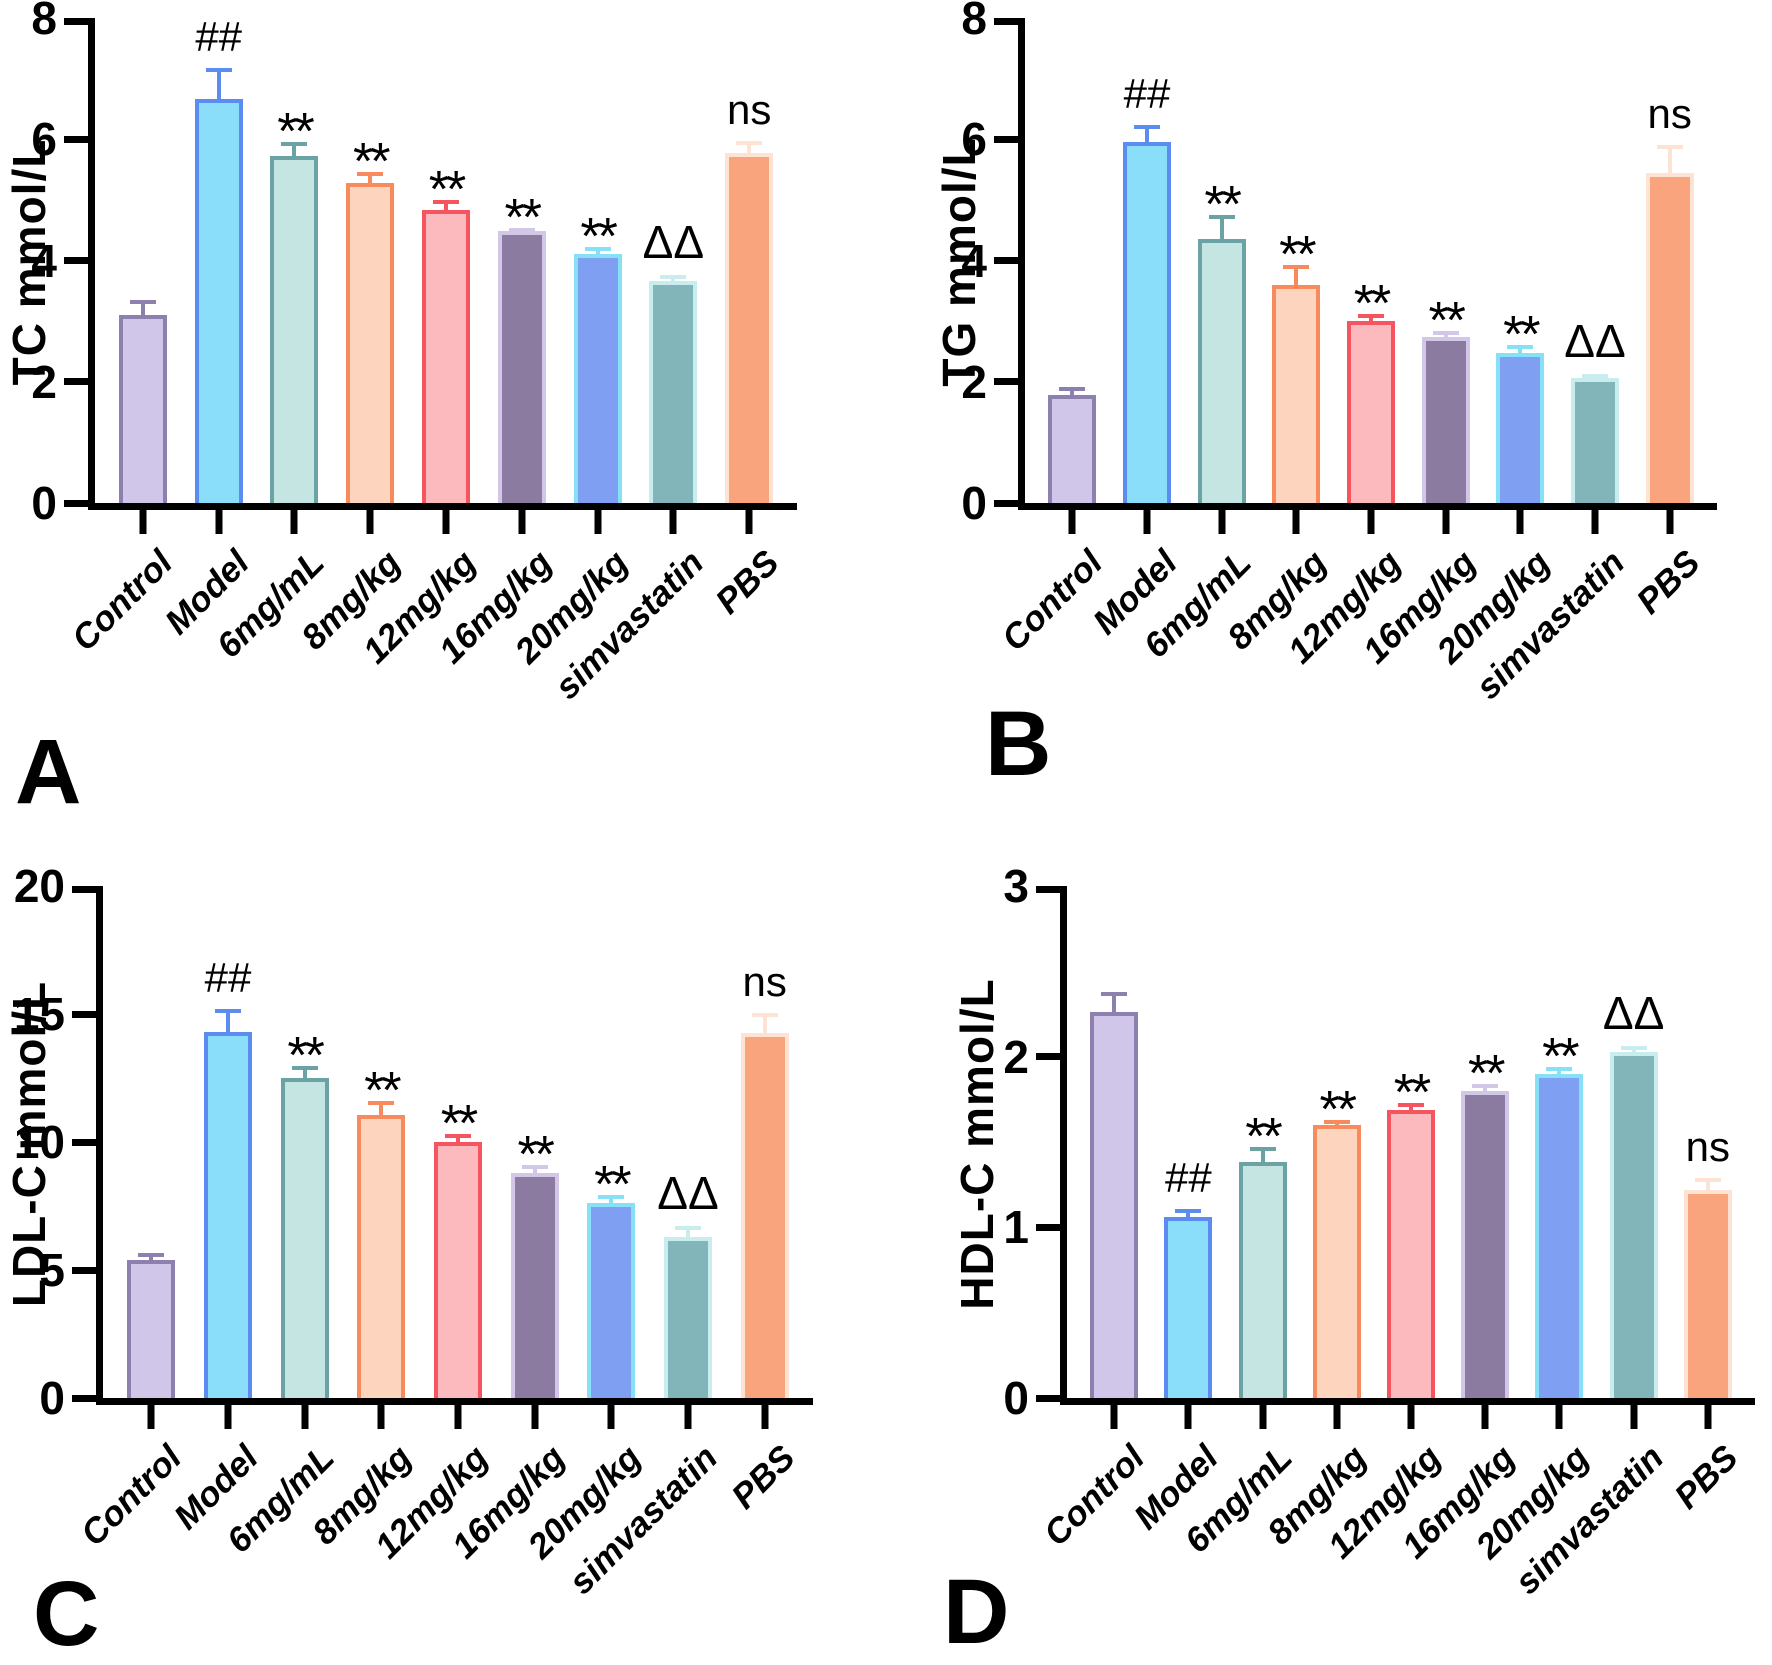  What do you see at coordinates (1018, 744) in the screenshot?
I see `panel-letter-b: B` at bounding box center [1018, 744].